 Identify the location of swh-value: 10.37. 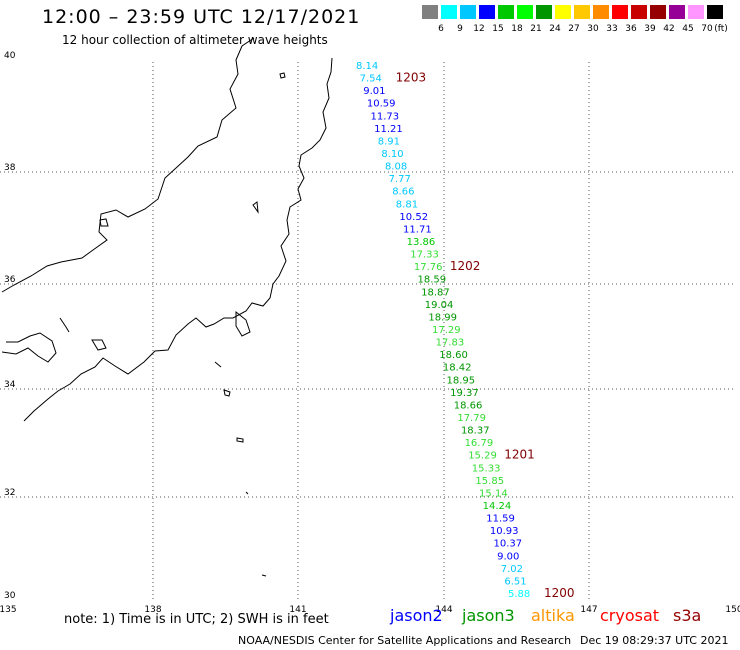
(508, 544).